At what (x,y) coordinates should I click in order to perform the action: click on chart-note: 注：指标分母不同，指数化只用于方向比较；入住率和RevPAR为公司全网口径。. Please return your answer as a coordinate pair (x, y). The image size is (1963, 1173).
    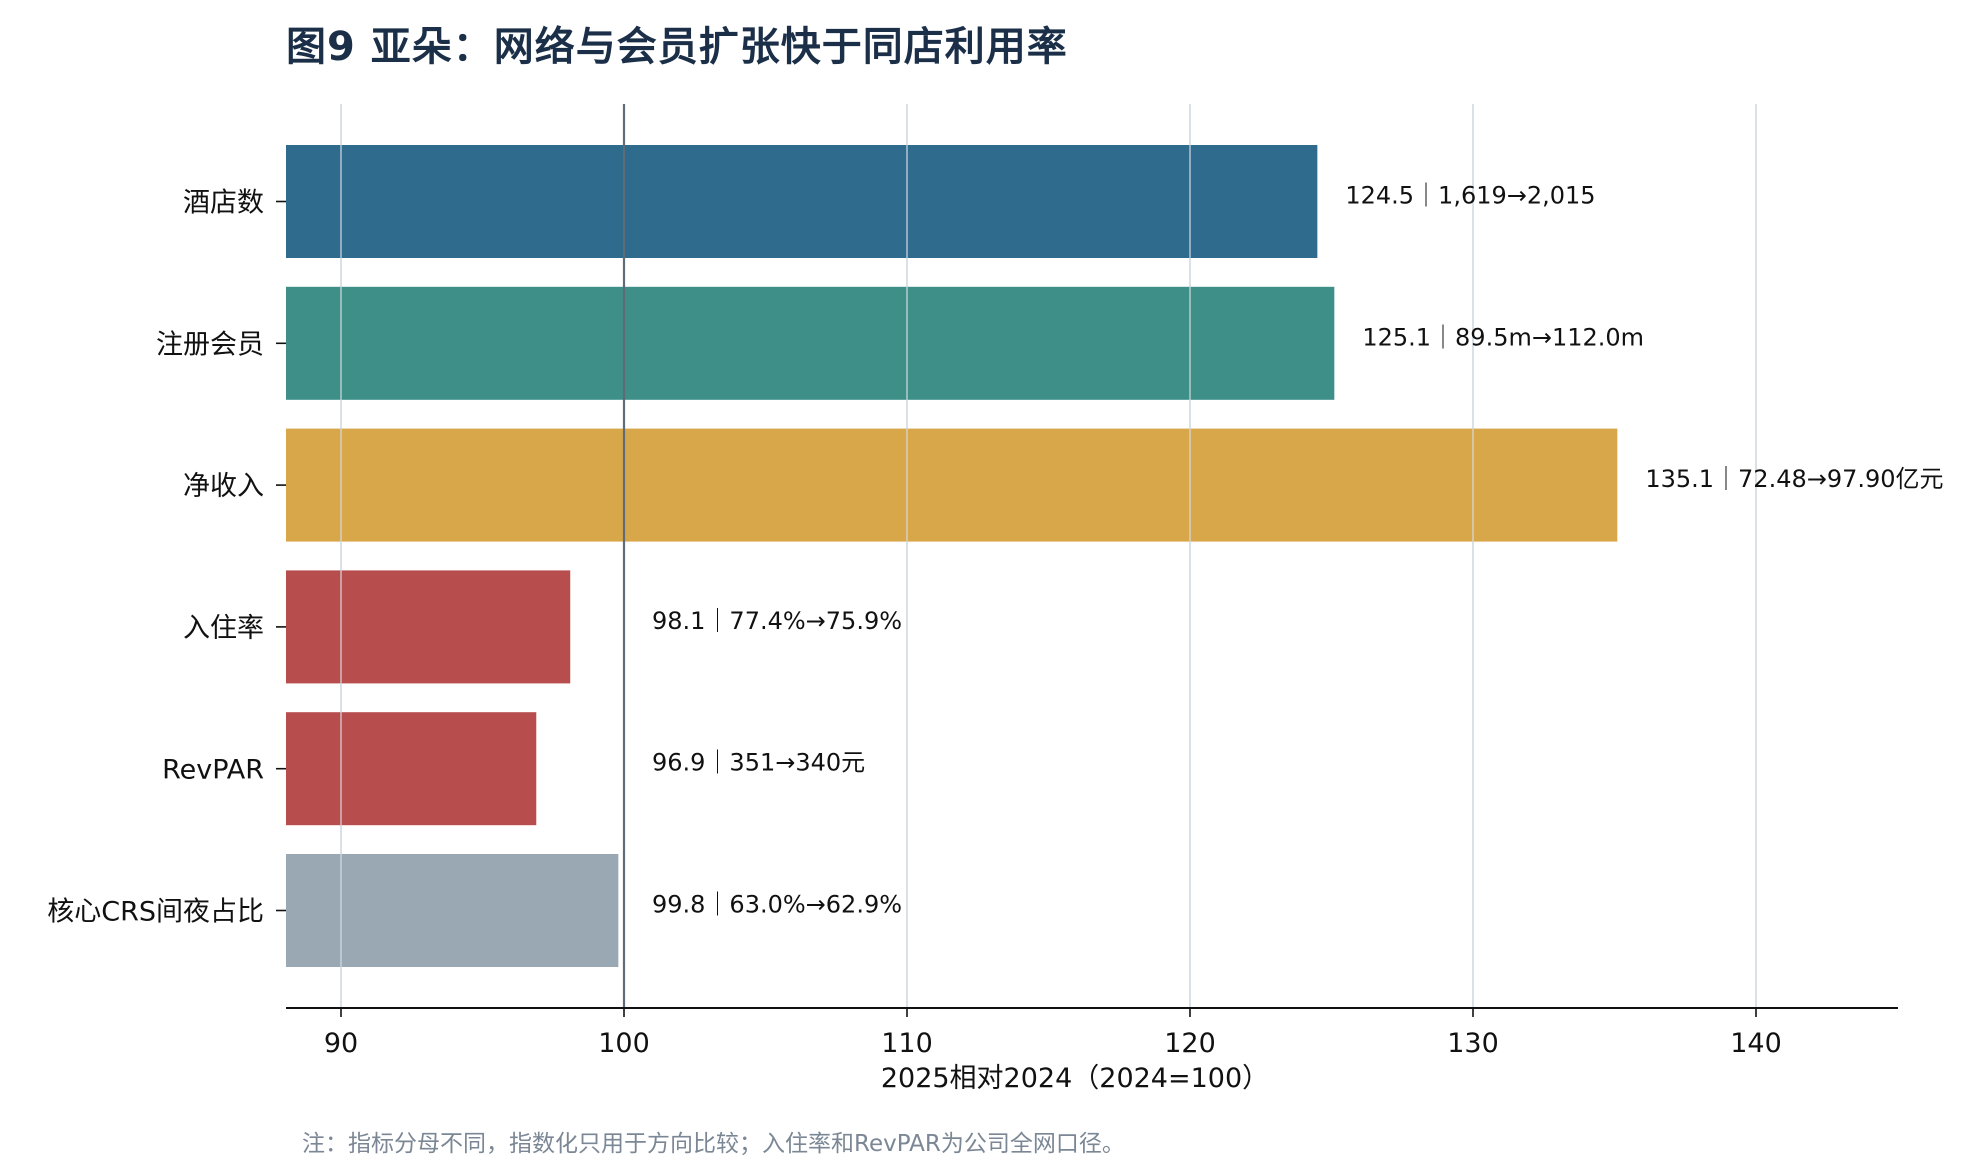
    Looking at the image, I should click on (713, 1144).